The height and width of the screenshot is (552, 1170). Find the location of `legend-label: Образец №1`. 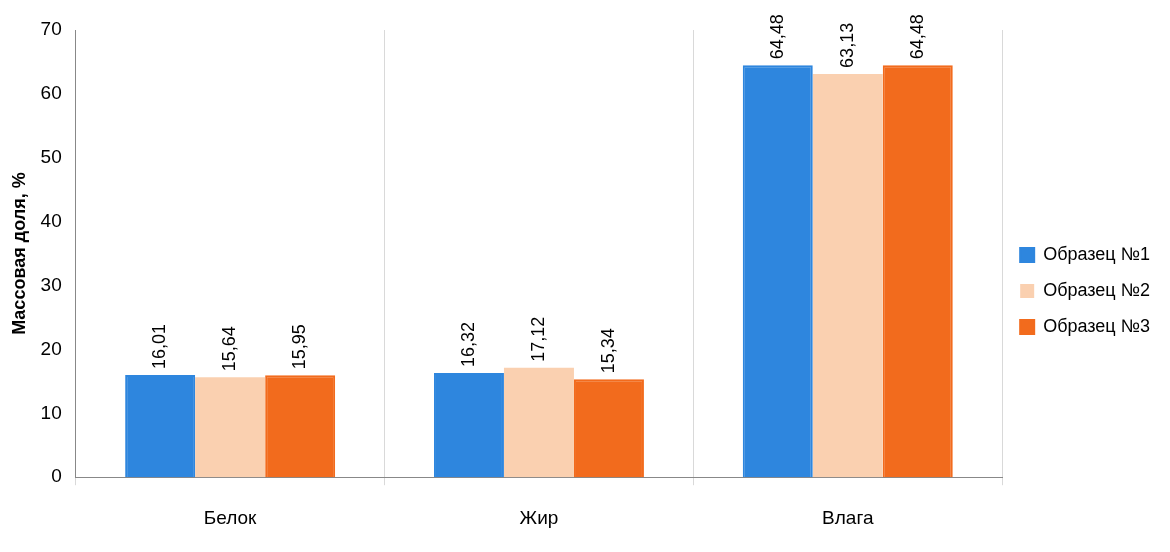

legend-label: Образец №1 is located at coordinates (1097, 253).